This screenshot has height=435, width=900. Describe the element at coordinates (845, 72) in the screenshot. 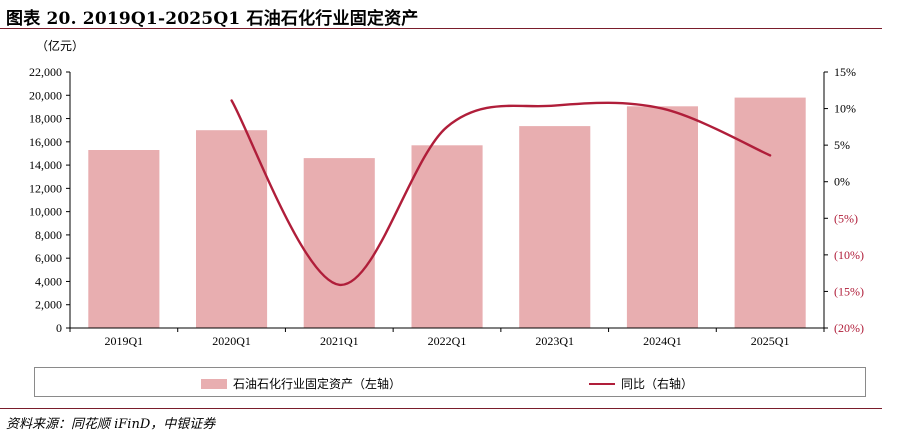

I see `right-axis-tick-label: 15%` at that location.